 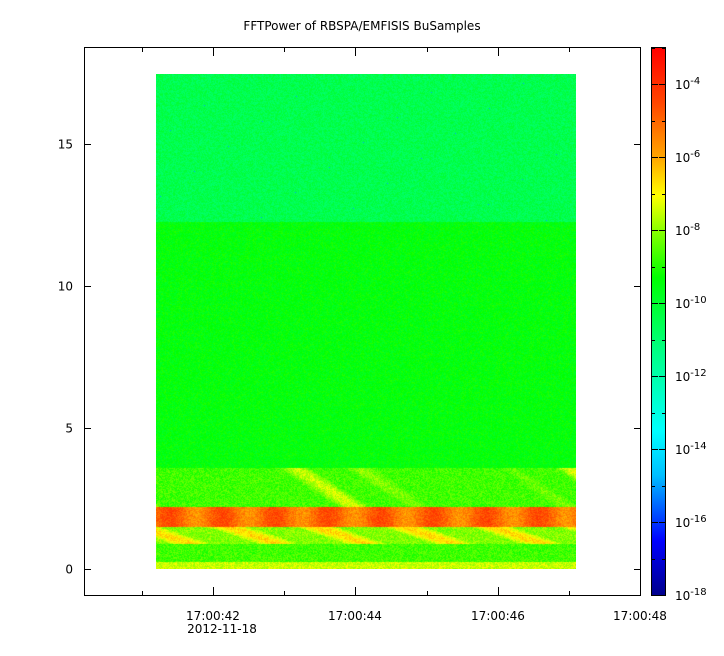 I want to click on x-tick-label: 17:00:42, so click(x=213, y=616).